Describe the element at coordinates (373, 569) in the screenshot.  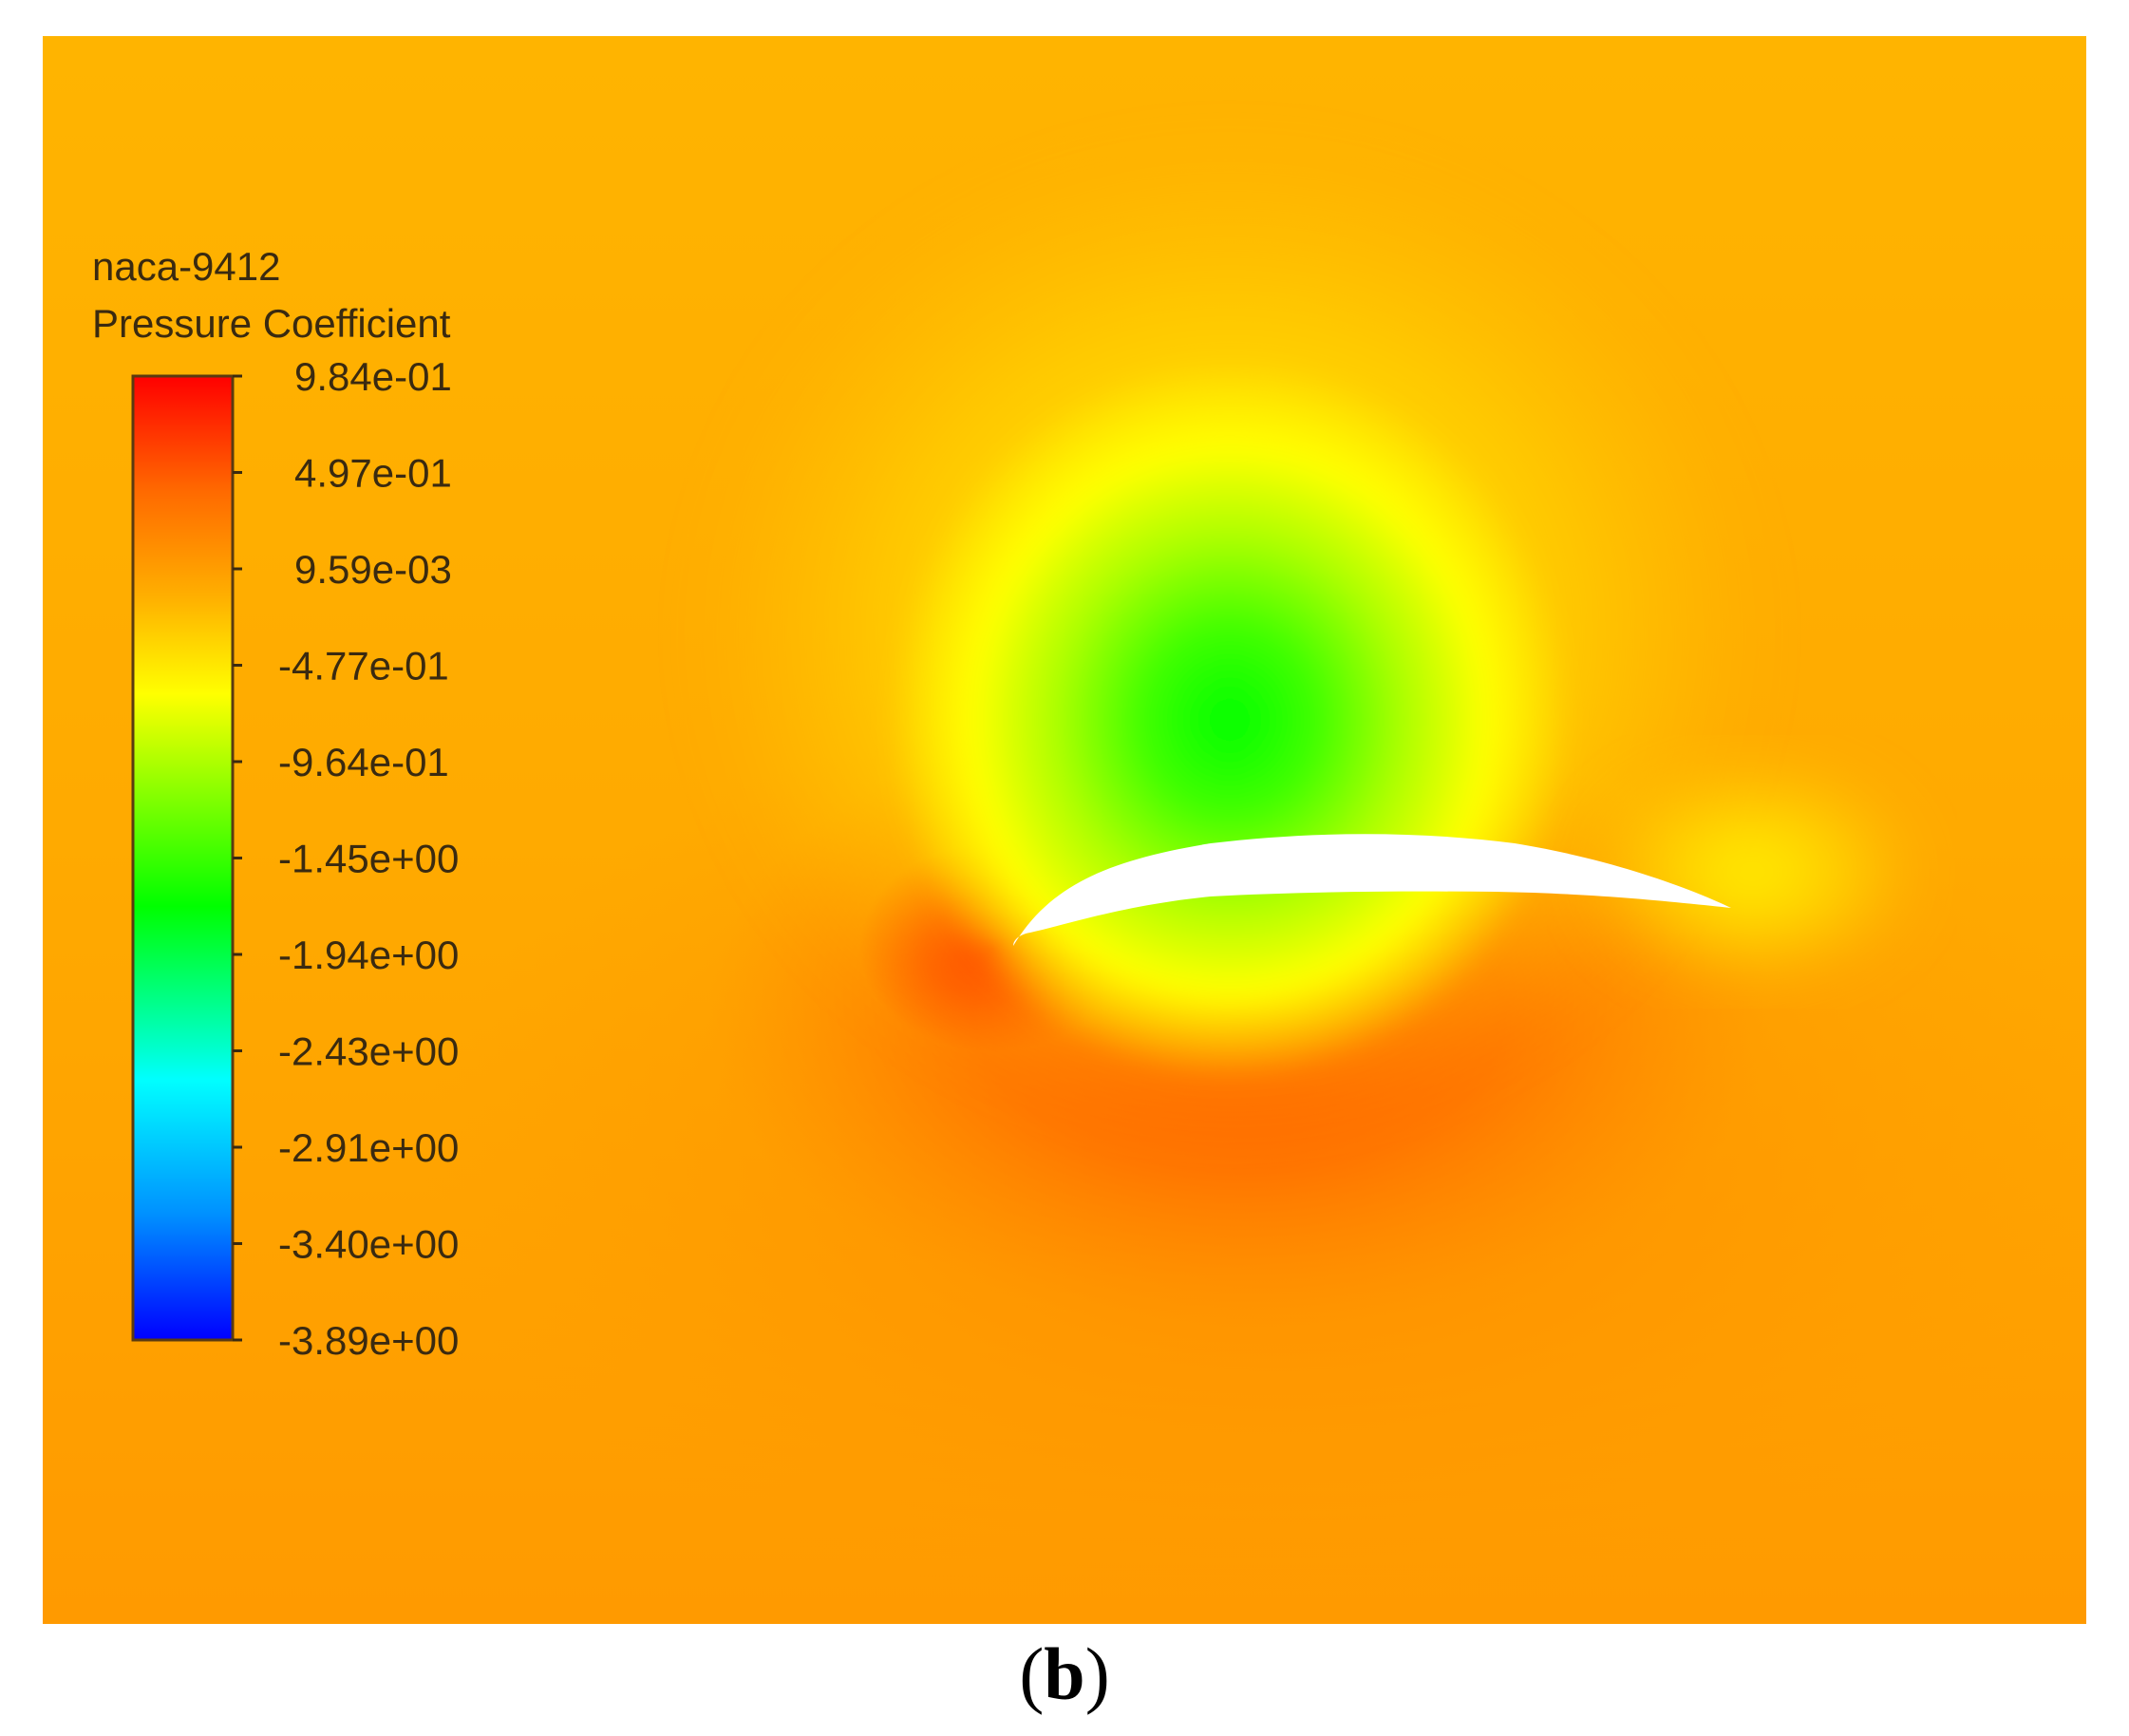
I see `legend-tick-label: 9.59e-03` at that location.